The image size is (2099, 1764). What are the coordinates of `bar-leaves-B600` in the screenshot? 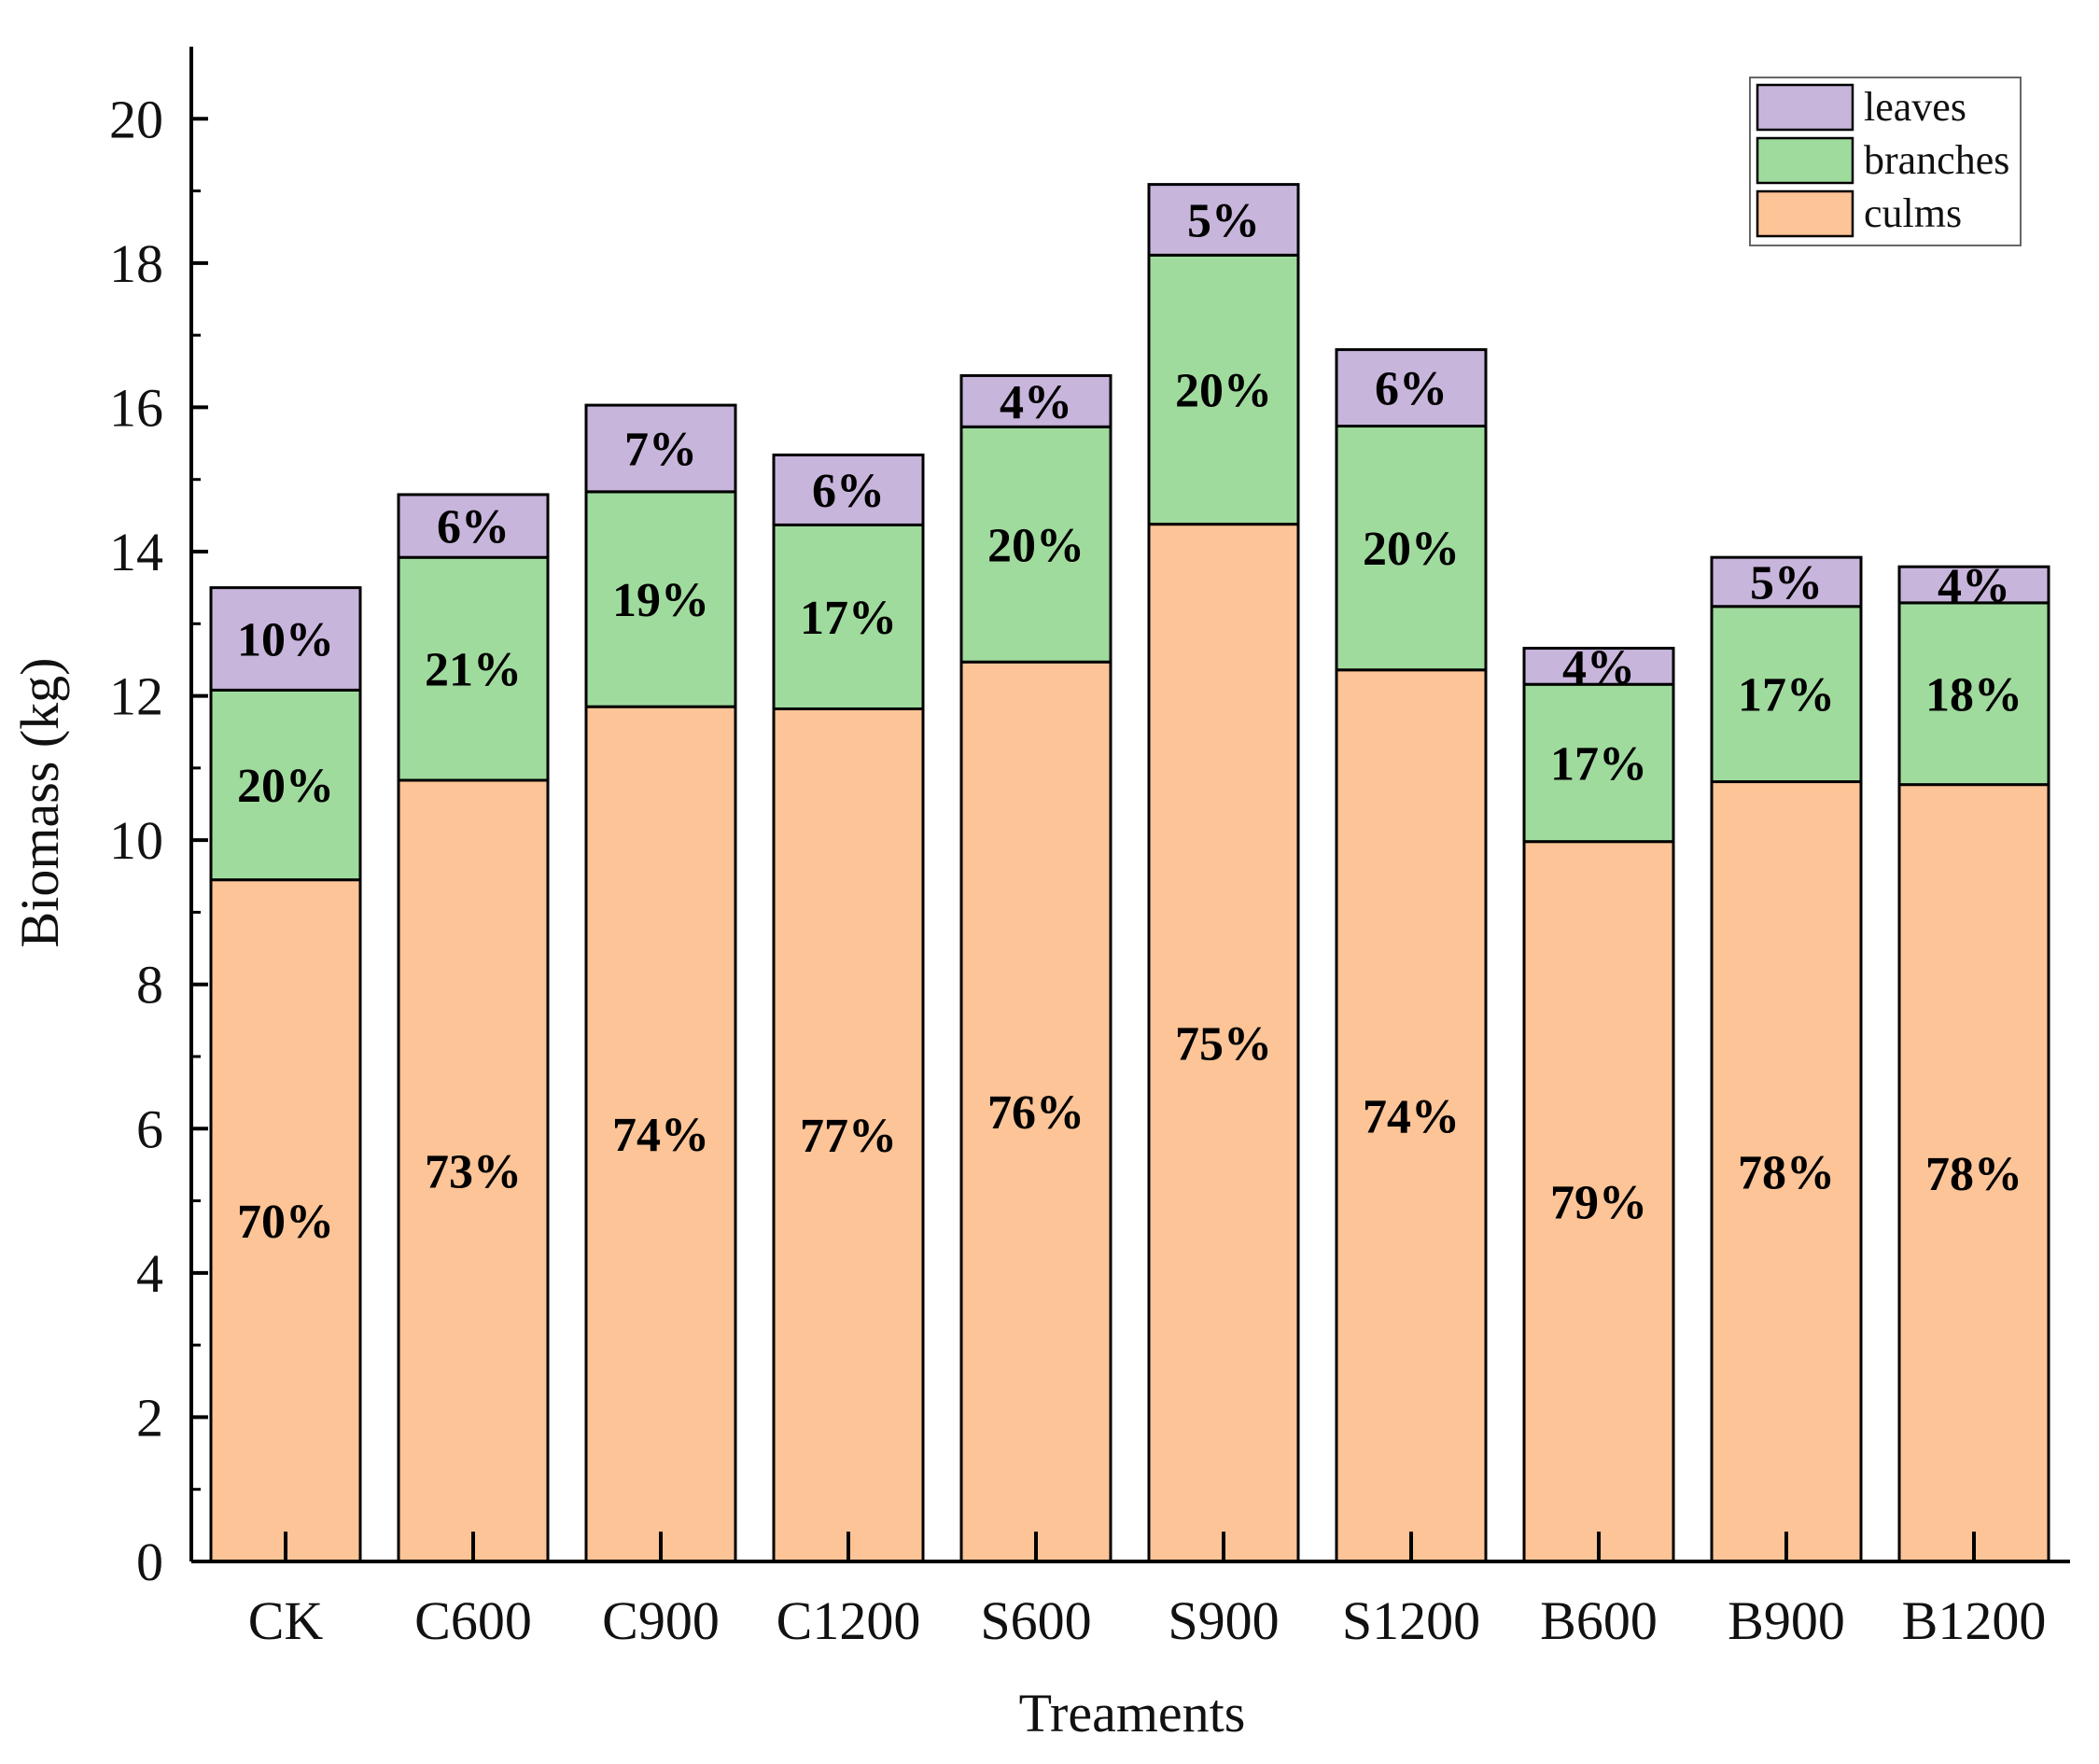 It's located at (1599, 666).